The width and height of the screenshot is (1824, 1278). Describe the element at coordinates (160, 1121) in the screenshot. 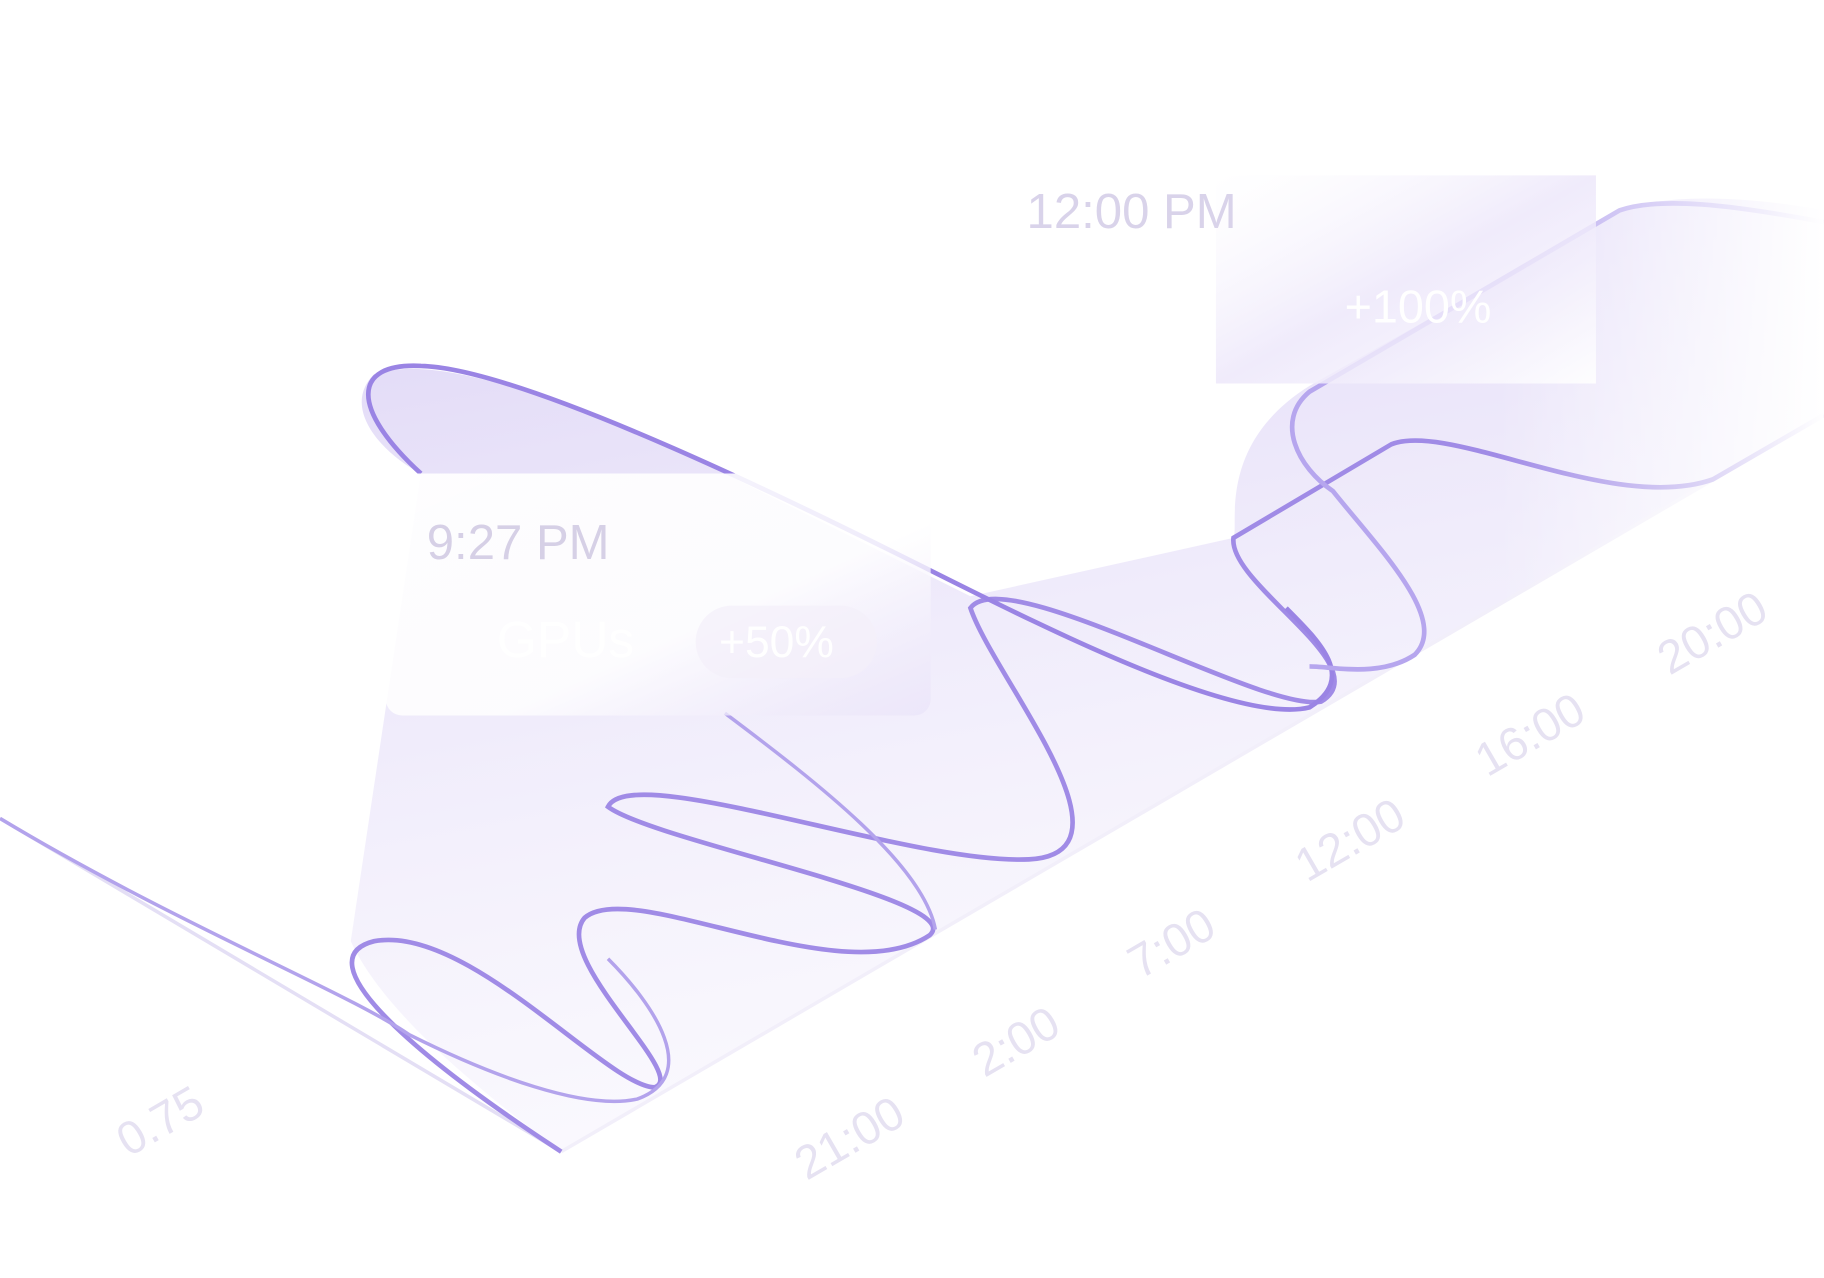

I see `y-axis-label: 0.75` at that location.